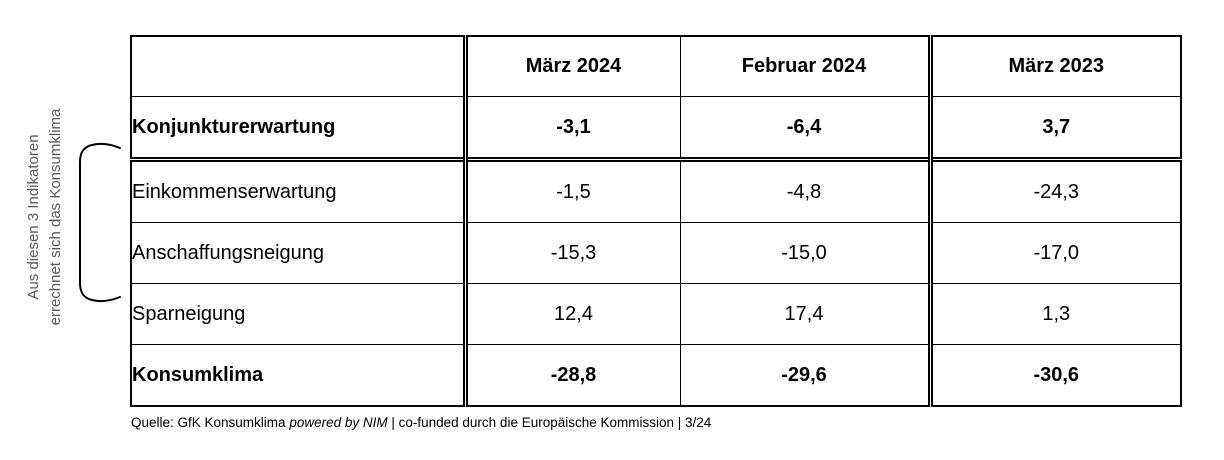 The width and height of the screenshot is (1224, 460). What do you see at coordinates (805, 128) in the screenshot?
I see `cell-value: -6,4` at bounding box center [805, 128].